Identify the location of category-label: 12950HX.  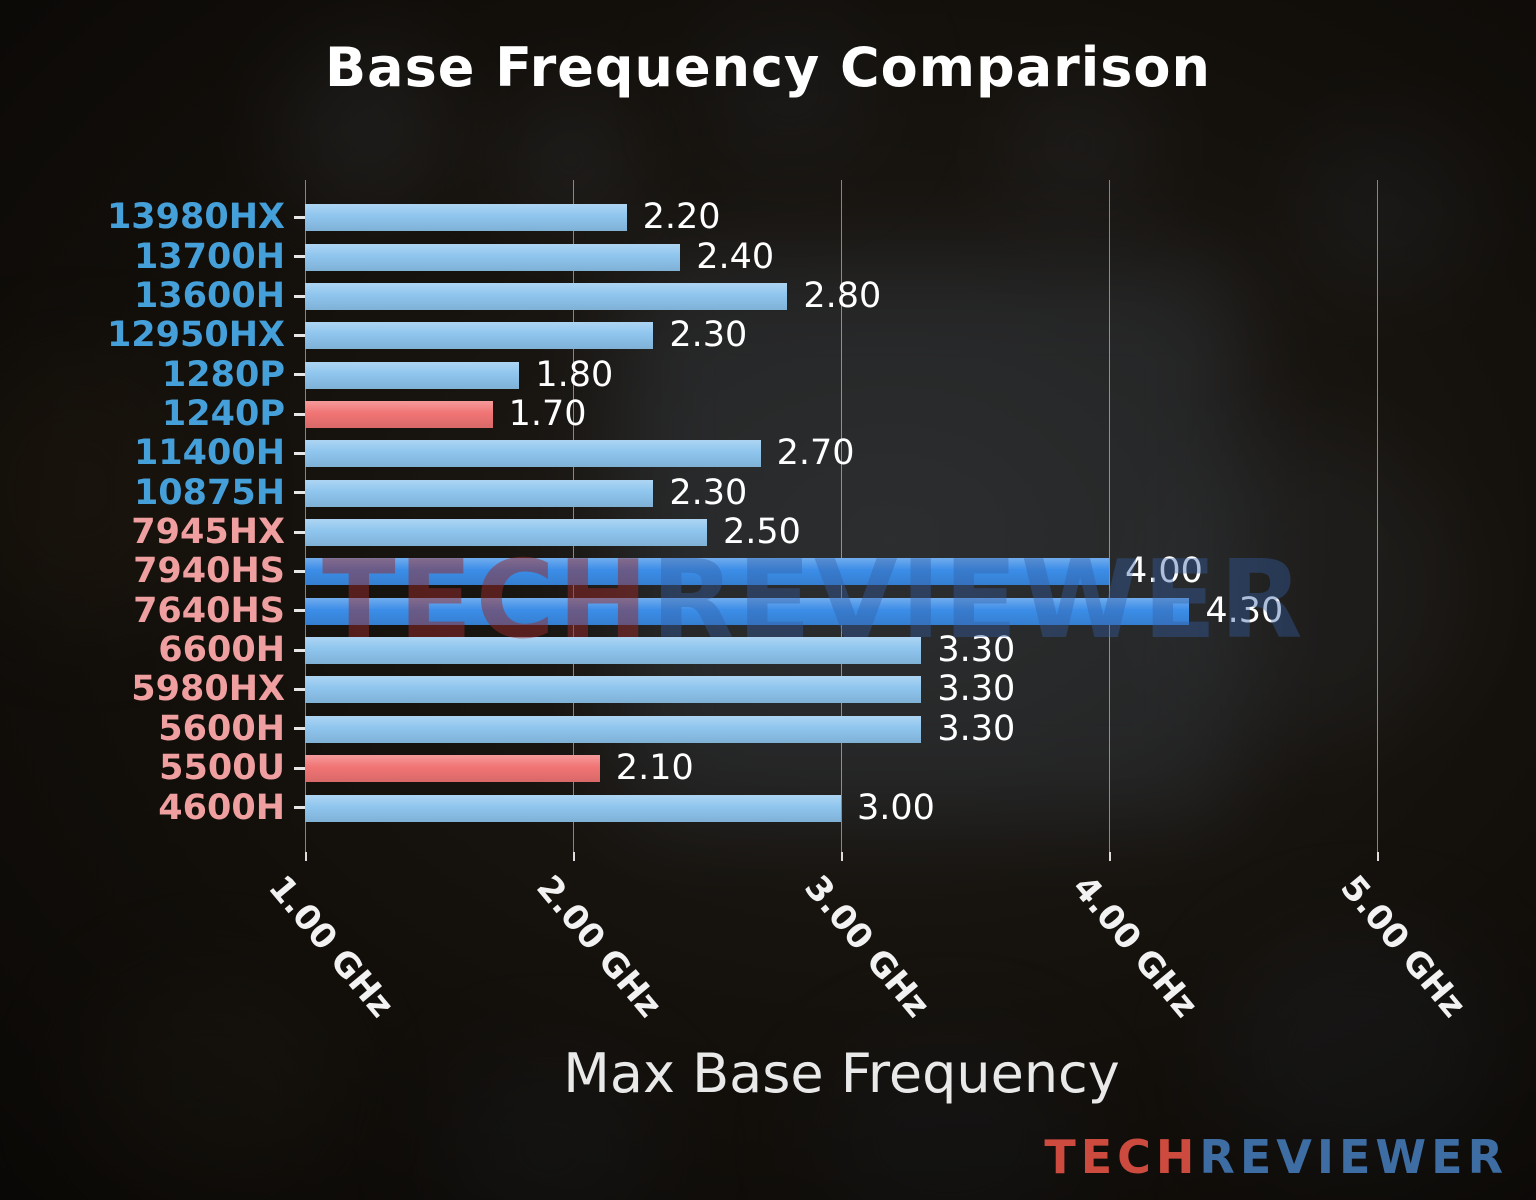
(195, 335).